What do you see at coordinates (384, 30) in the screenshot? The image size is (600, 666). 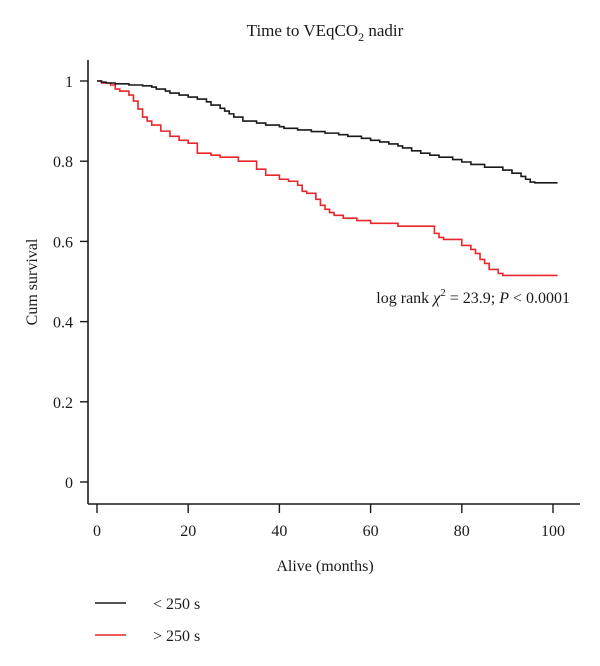 I see `chart-title-suffix: nadir` at bounding box center [384, 30].